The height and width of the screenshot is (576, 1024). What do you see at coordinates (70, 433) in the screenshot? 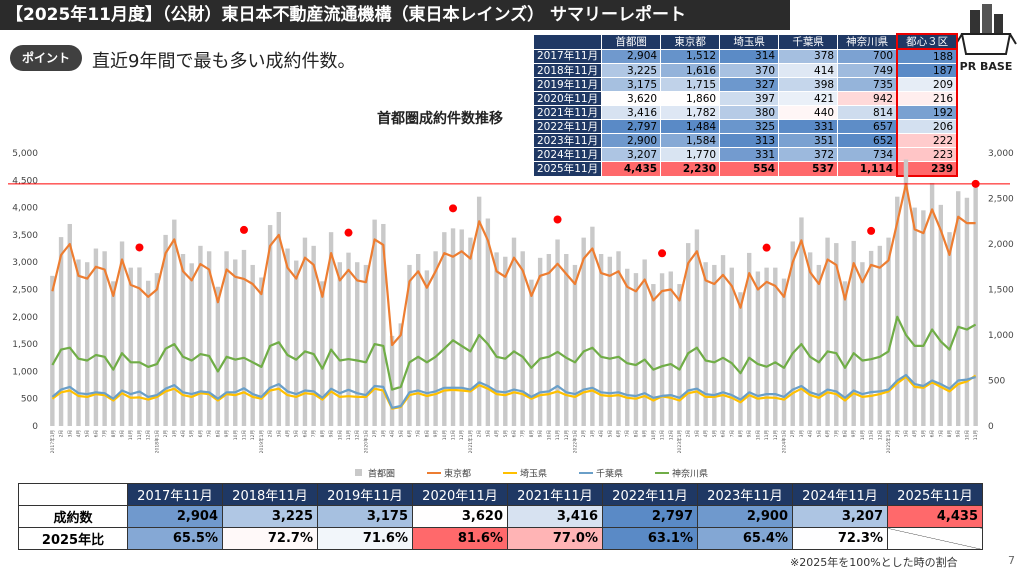
I see `x-tick-label: 3月` at bounding box center [70, 433].